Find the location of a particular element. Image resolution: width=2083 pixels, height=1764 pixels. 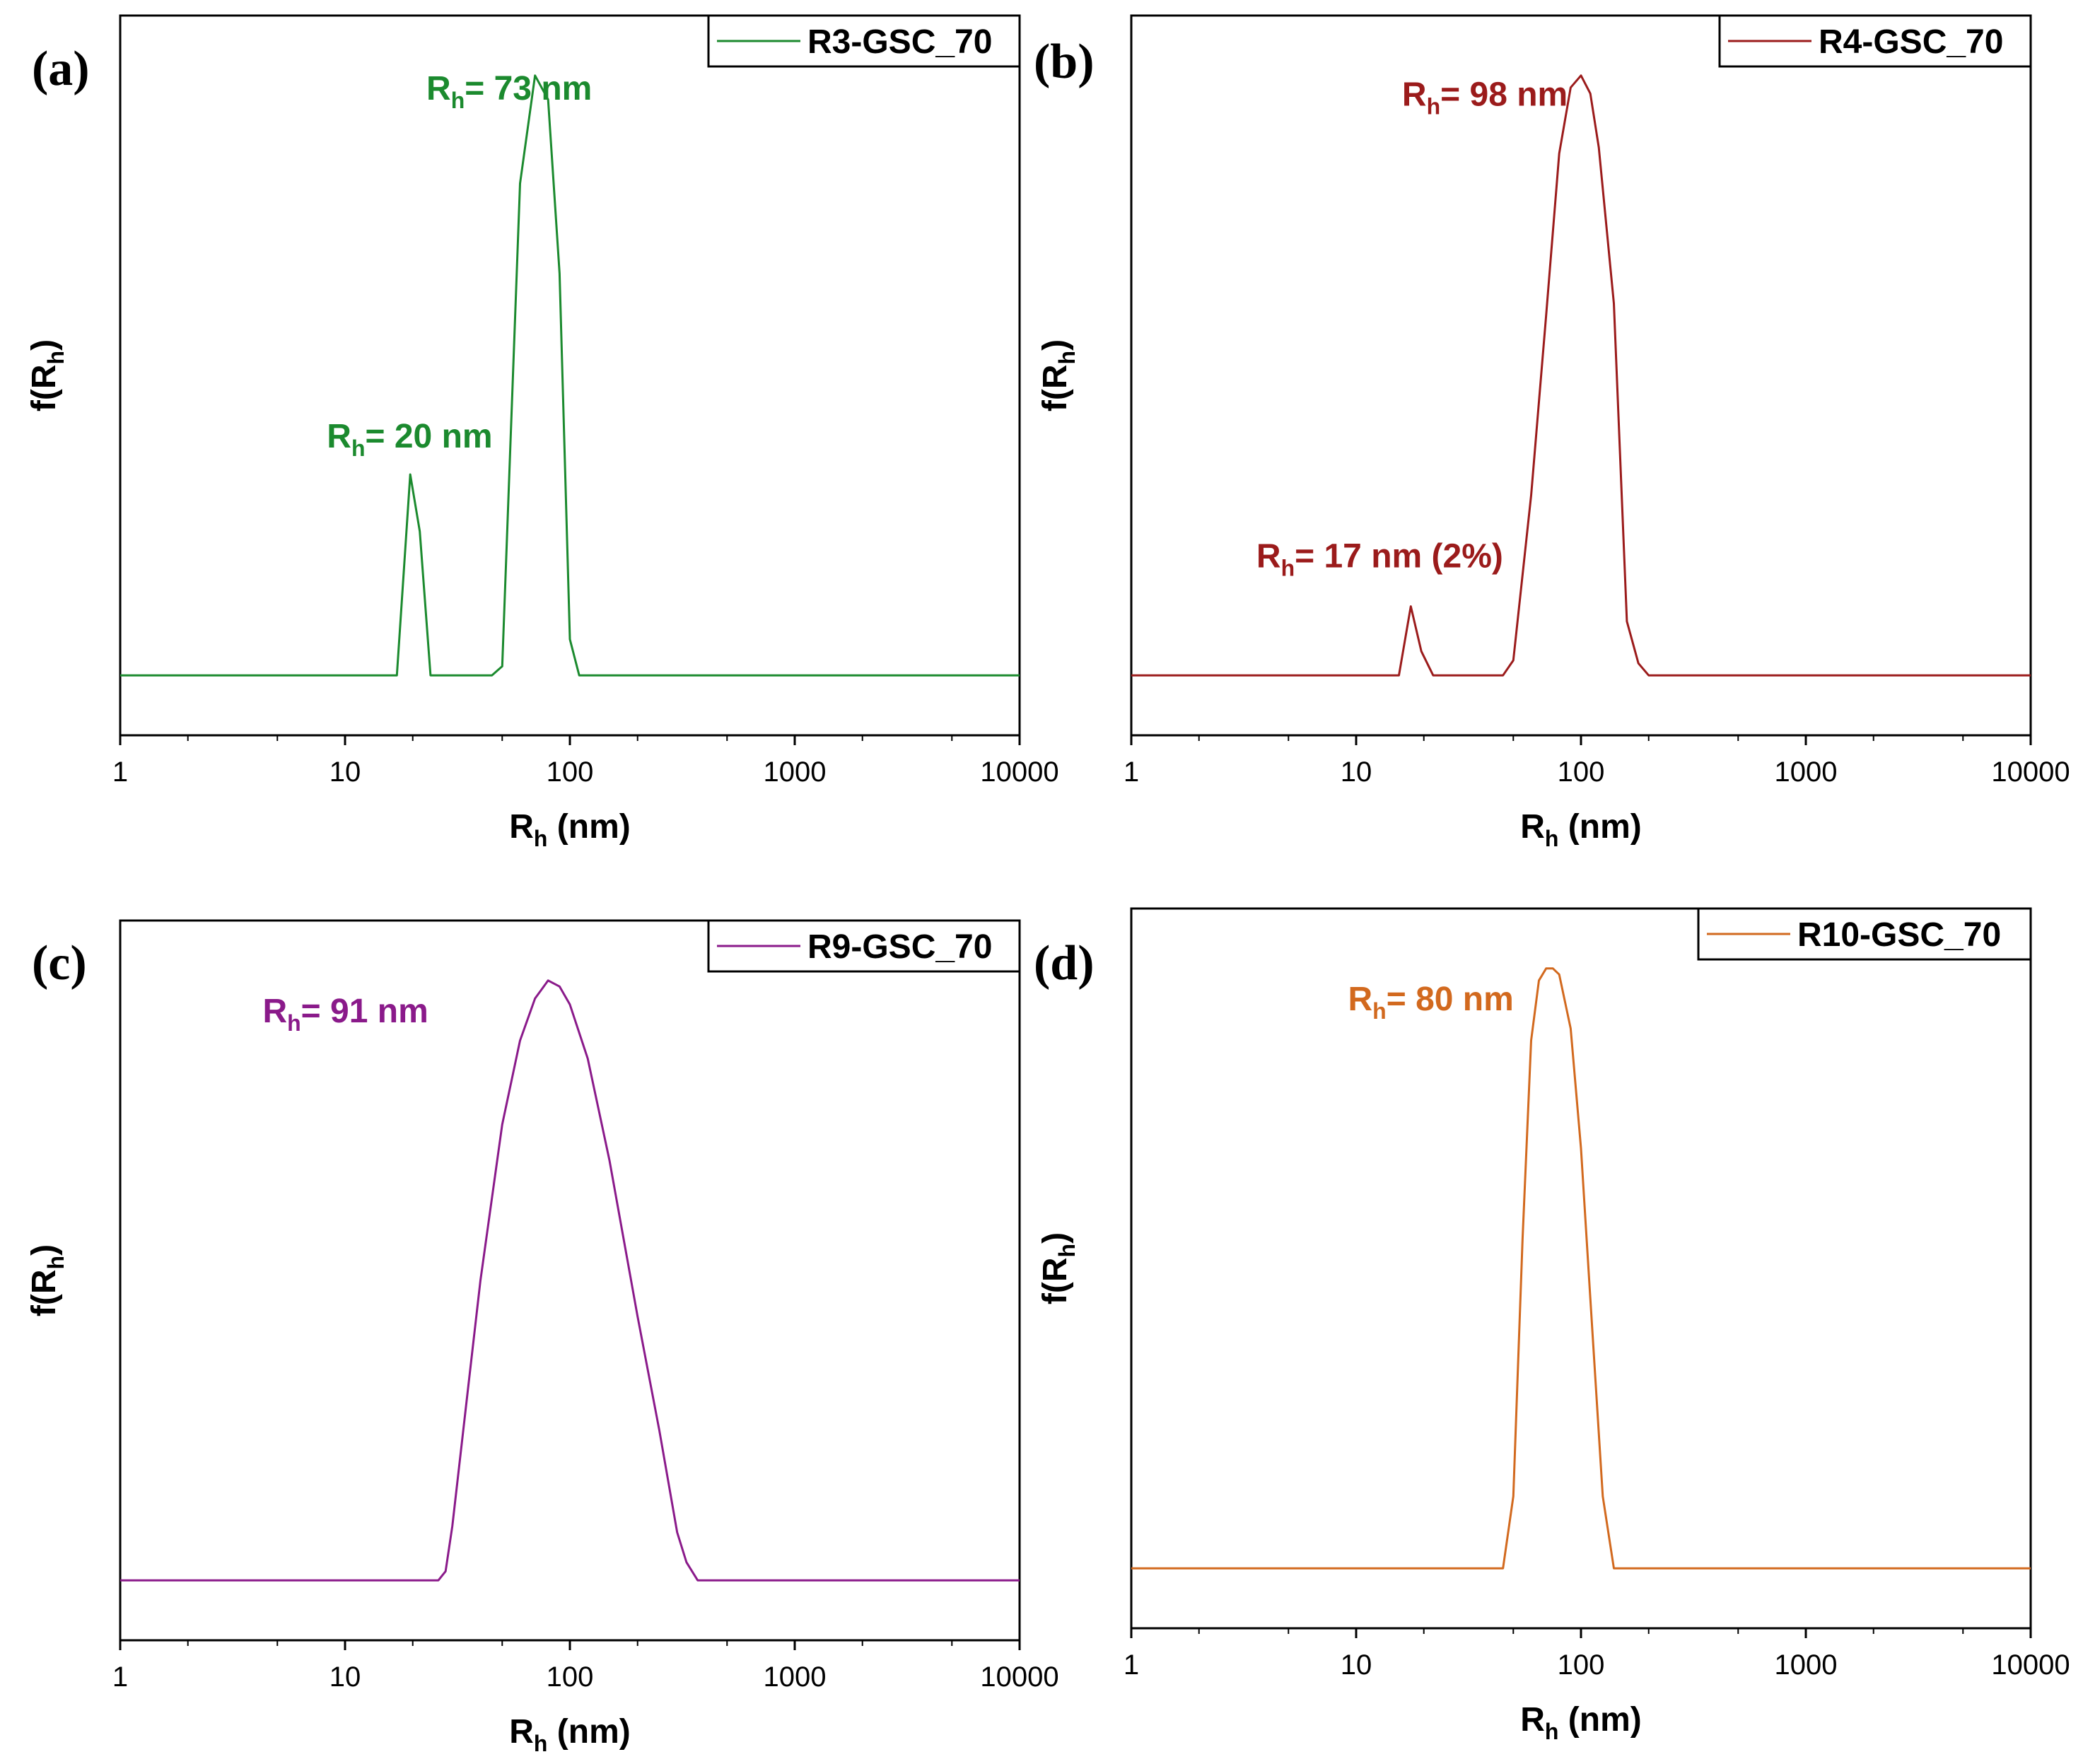

peak-annotation: Rh= 73 nm is located at coordinates (509, 91).